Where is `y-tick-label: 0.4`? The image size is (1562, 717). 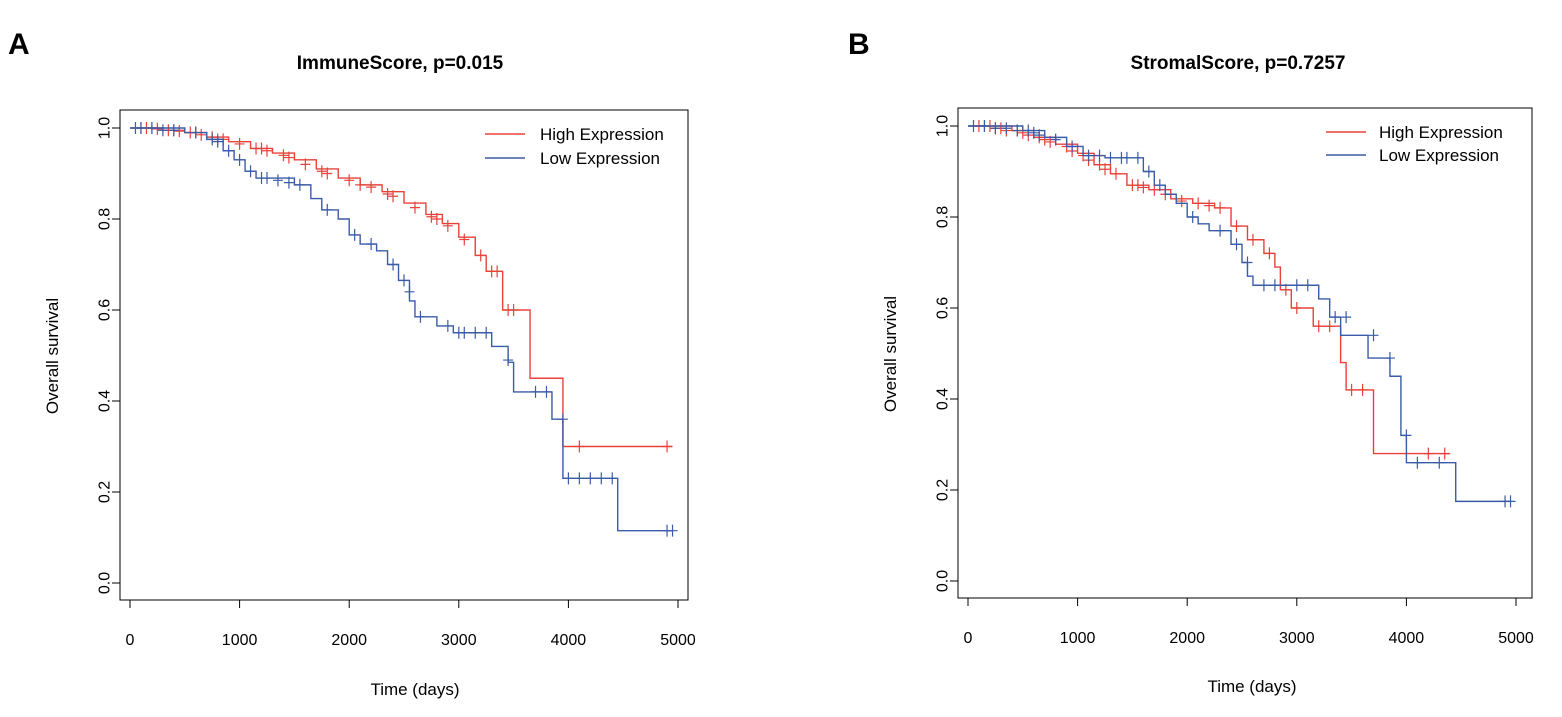
y-tick-label: 0.4 is located at coordinates (943, 399).